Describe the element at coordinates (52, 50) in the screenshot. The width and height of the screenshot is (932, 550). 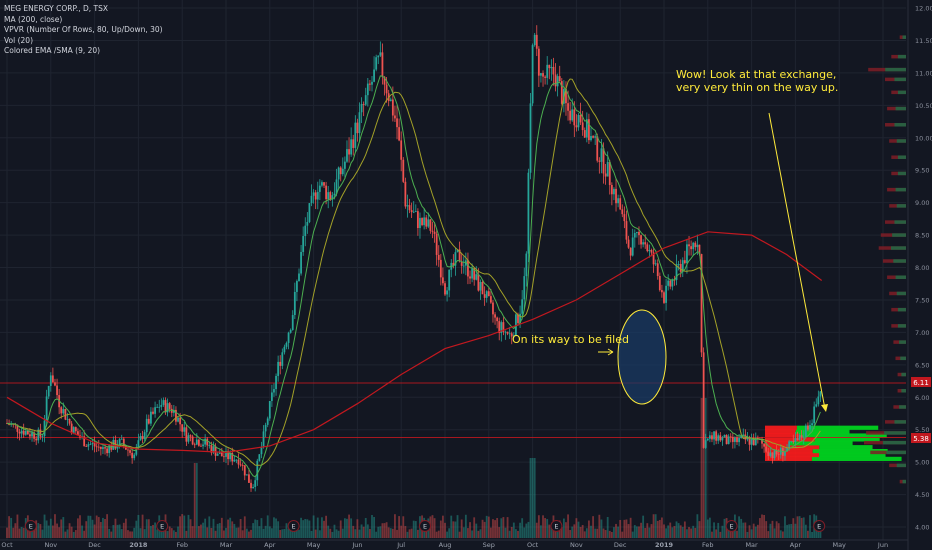
I see `indicator-ema: Colored EMA /SMA (9, 20)` at that location.